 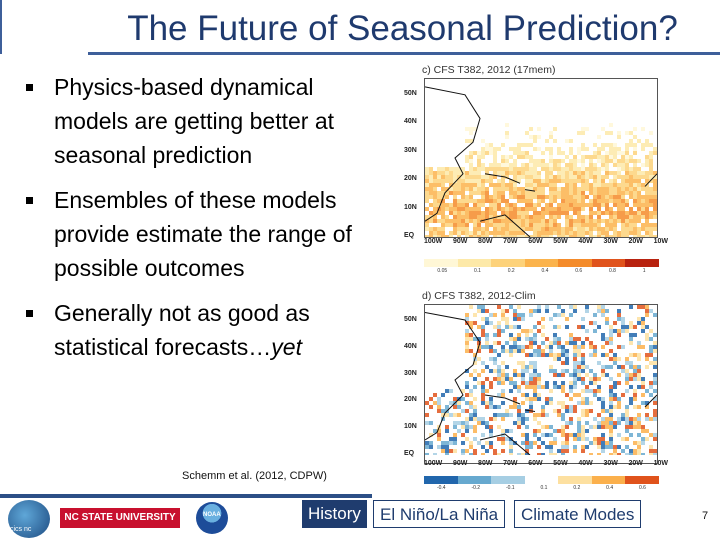 I want to click on panel-d-title: d) CFS T382, 2012-Clim, so click(x=479, y=296).